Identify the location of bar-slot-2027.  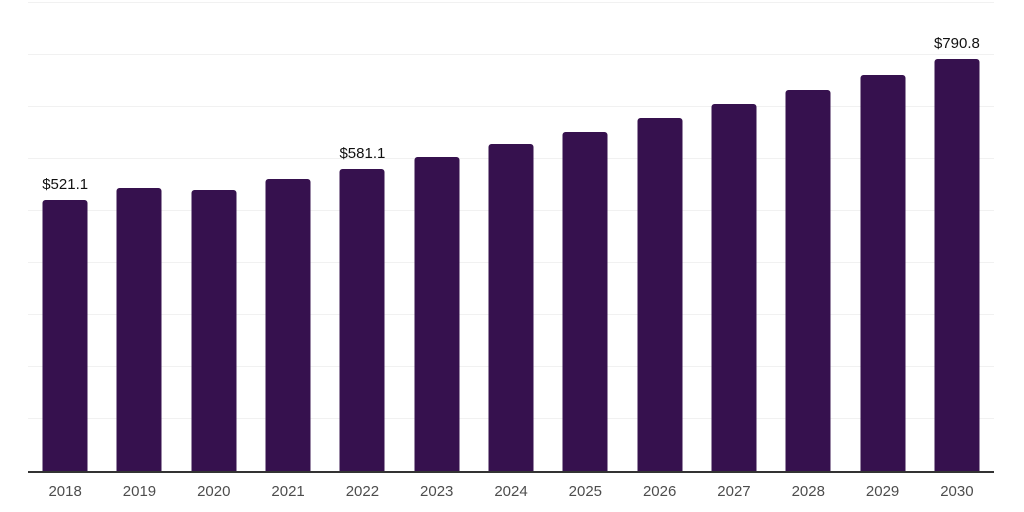
(734, 236).